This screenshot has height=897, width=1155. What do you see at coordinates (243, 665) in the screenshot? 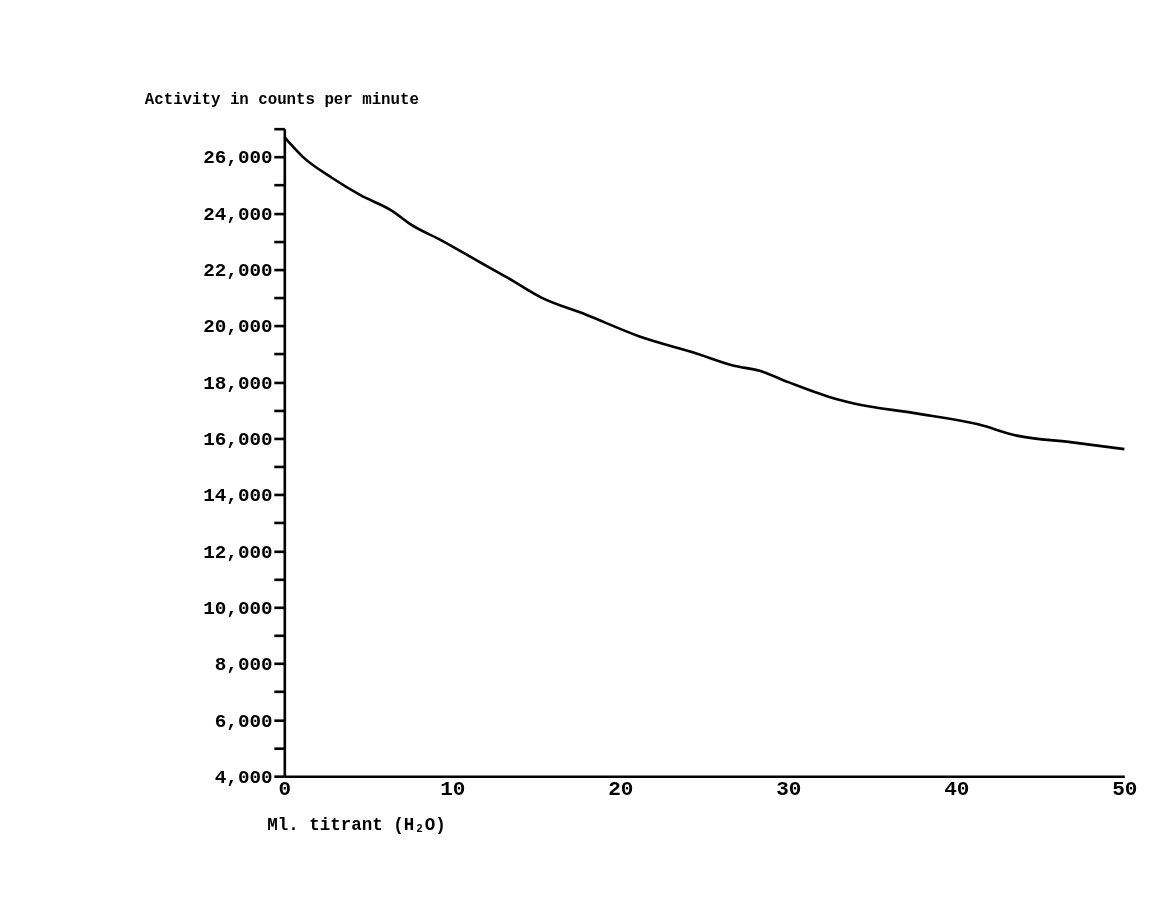
I see `y-tick-label: 8,000` at bounding box center [243, 665].